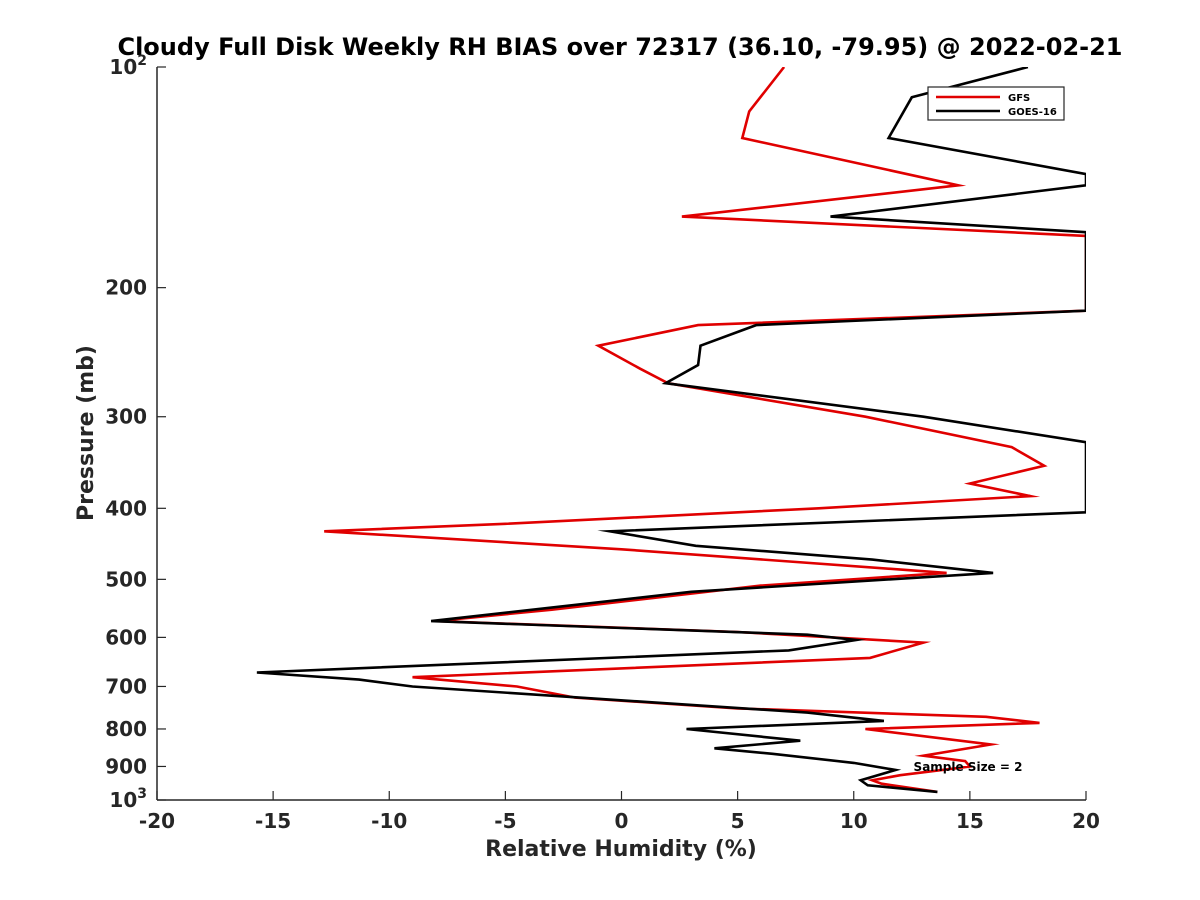  I want to click on y-tick-label: 900, so click(126, 766).